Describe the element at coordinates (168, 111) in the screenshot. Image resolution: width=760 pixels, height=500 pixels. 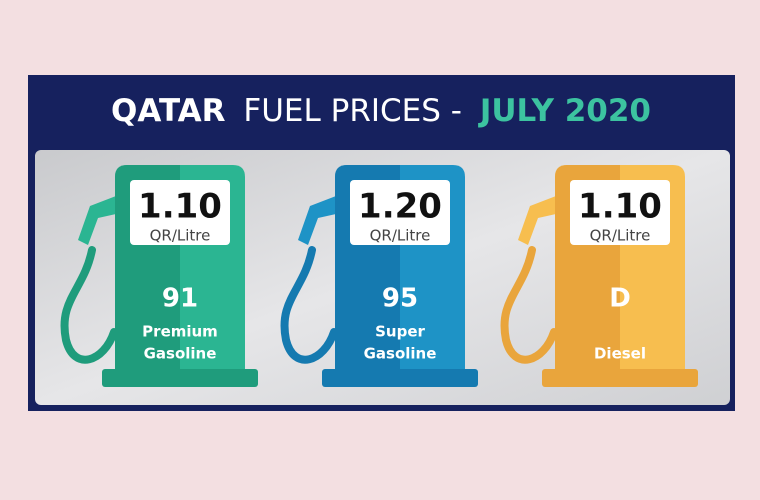
I see `title-country: QATAR` at that location.